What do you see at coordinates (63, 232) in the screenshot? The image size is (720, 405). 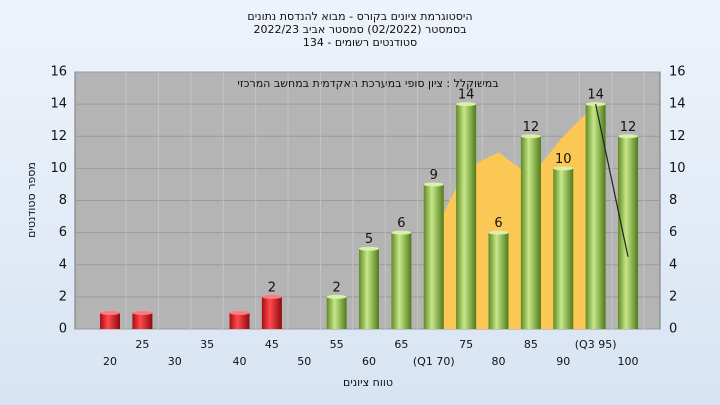 I see `y-tick-label: 6` at bounding box center [63, 232].